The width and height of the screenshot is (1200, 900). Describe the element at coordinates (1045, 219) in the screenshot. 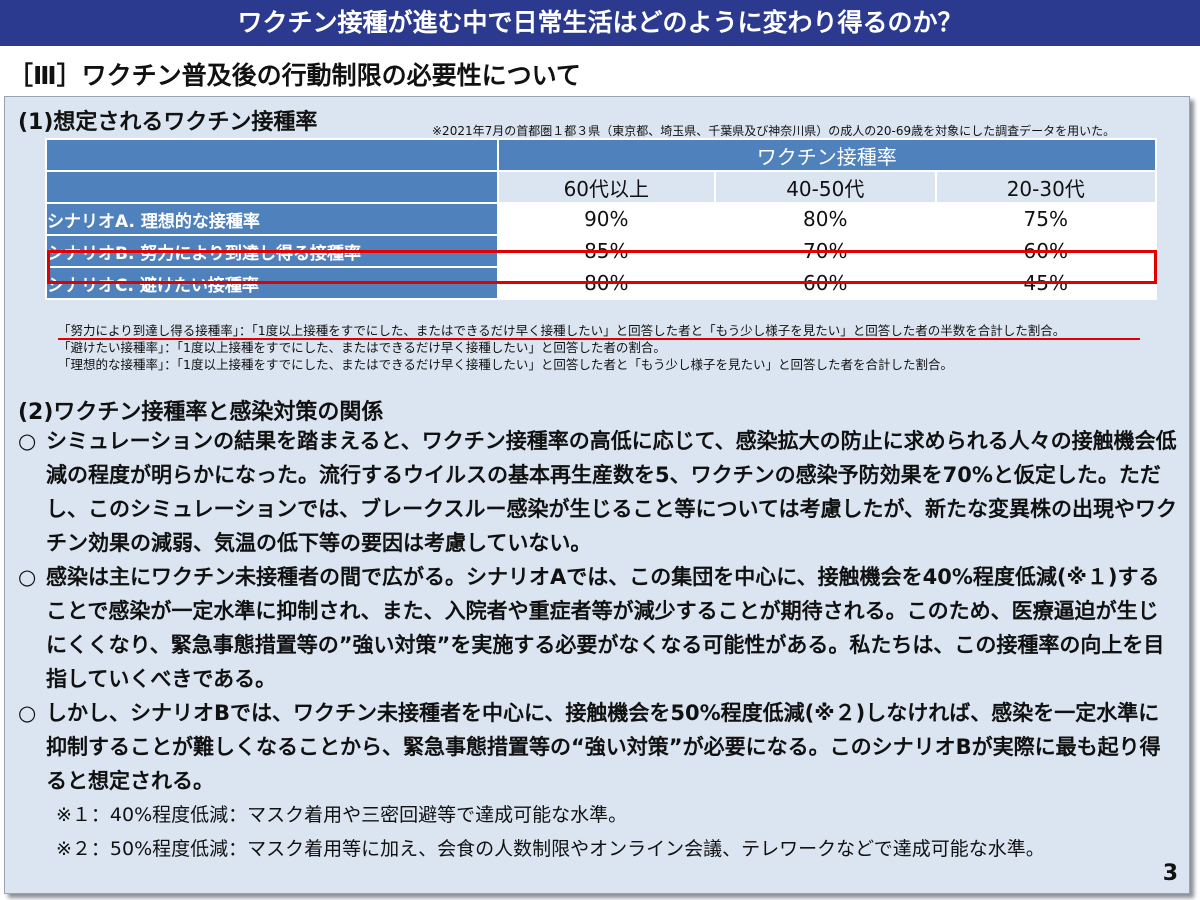

I see `table-cell: 75%` at that location.